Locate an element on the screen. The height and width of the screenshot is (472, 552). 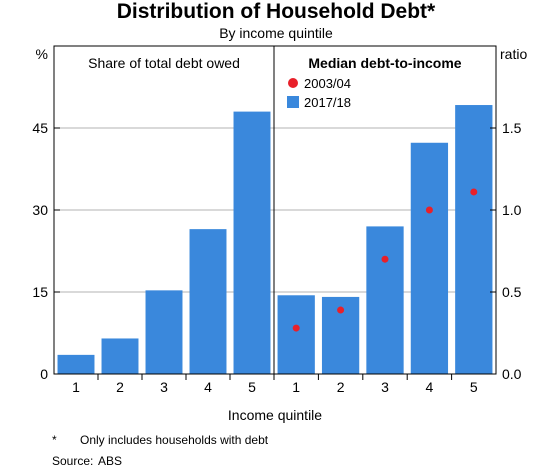
legend-label: 2017/18 is located at coordinates (327, 102).